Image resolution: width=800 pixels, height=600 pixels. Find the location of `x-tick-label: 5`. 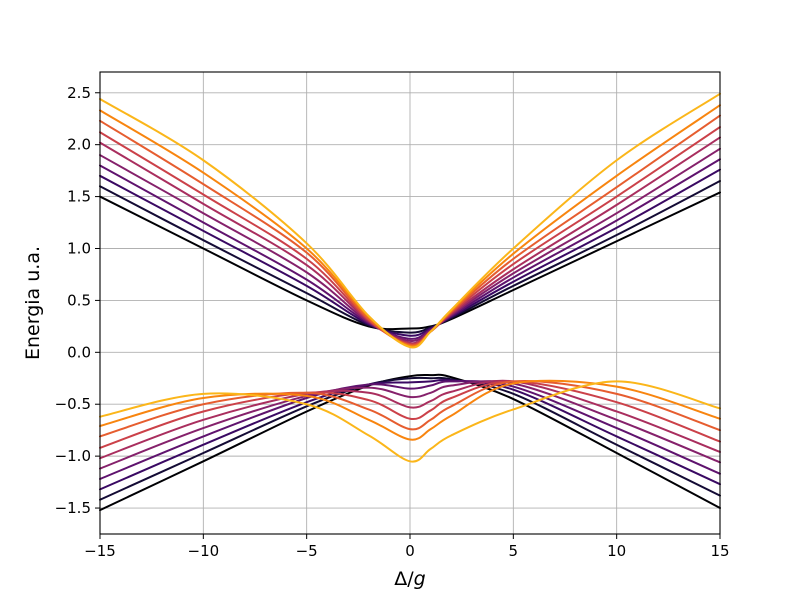

x-tick-label: 5 is located at coordinates (514, 551).